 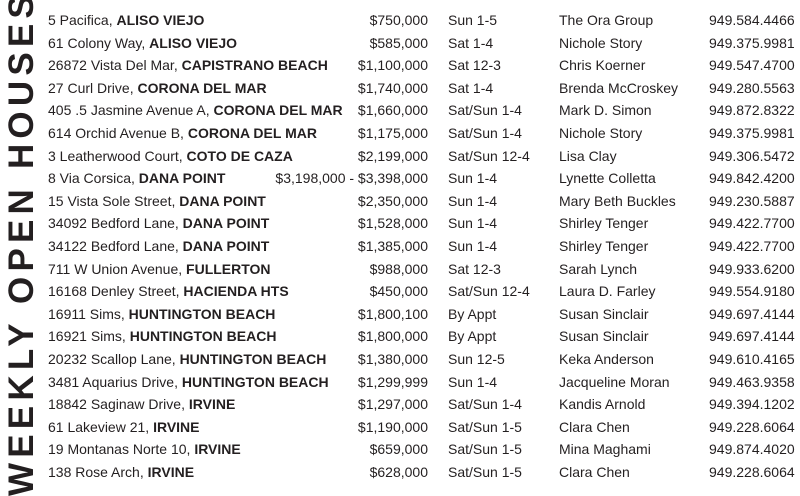 I want to click on agent-name: Kandis Arnold, so click(x=602, y=404).